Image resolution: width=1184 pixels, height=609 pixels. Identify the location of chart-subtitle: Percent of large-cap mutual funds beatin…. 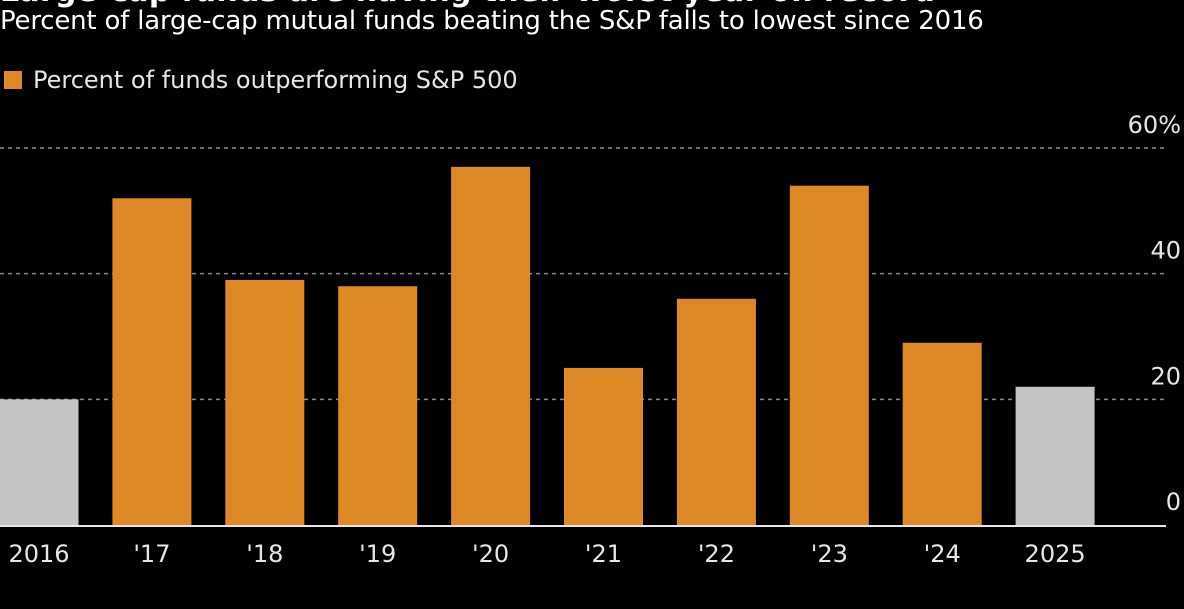
(492, 21).